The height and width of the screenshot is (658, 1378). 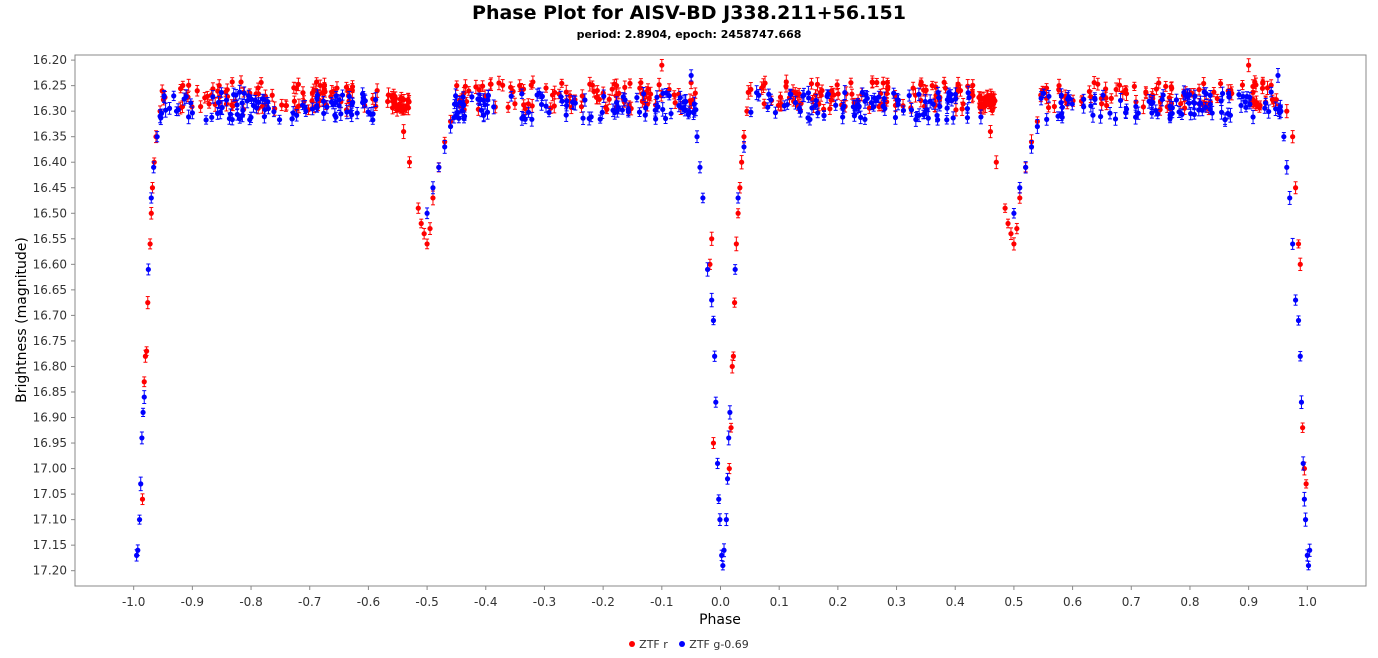 I want to click on x-tick-label: -0.1, so click(x=661, y=602).